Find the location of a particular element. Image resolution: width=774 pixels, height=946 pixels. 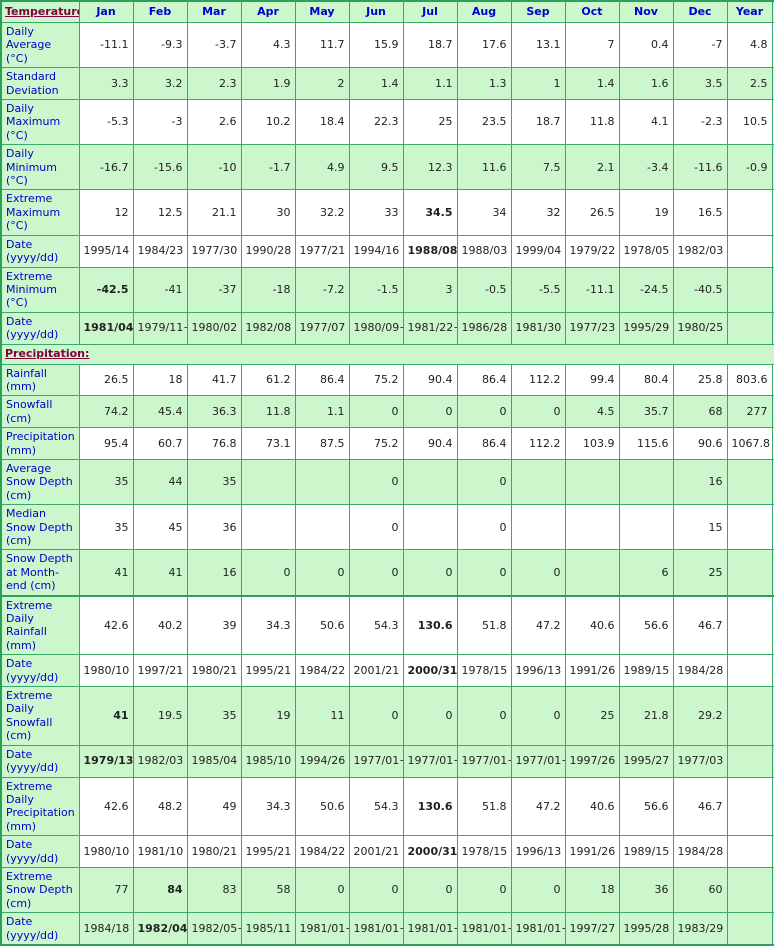

table-cell: -1.5 is located at coordinates (376, 289).